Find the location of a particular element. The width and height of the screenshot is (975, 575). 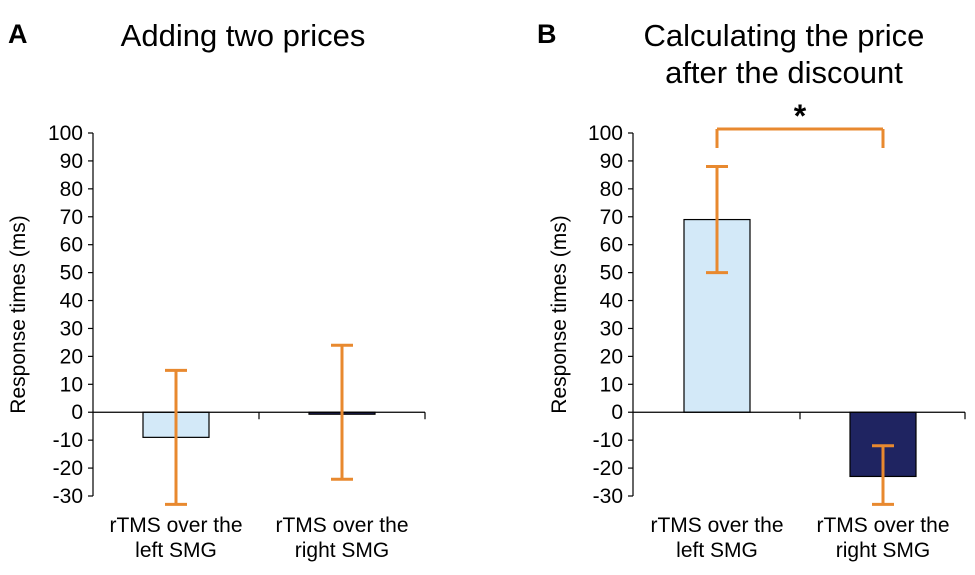

significance-bracket: * is located at coordinates (800, 123).